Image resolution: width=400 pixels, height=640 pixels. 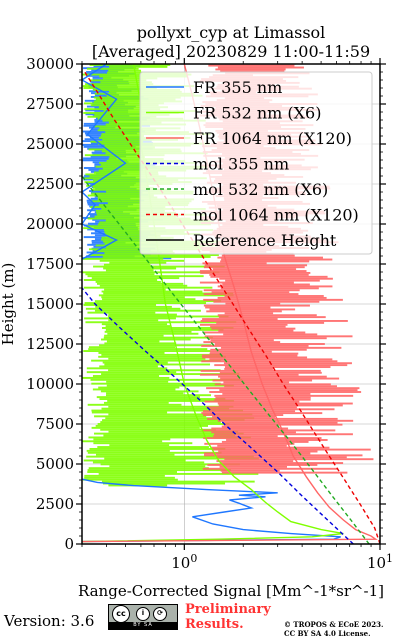 I want to click on cc-license-badge: cc i ⟳ BY SA, so click(x=143, y=617).